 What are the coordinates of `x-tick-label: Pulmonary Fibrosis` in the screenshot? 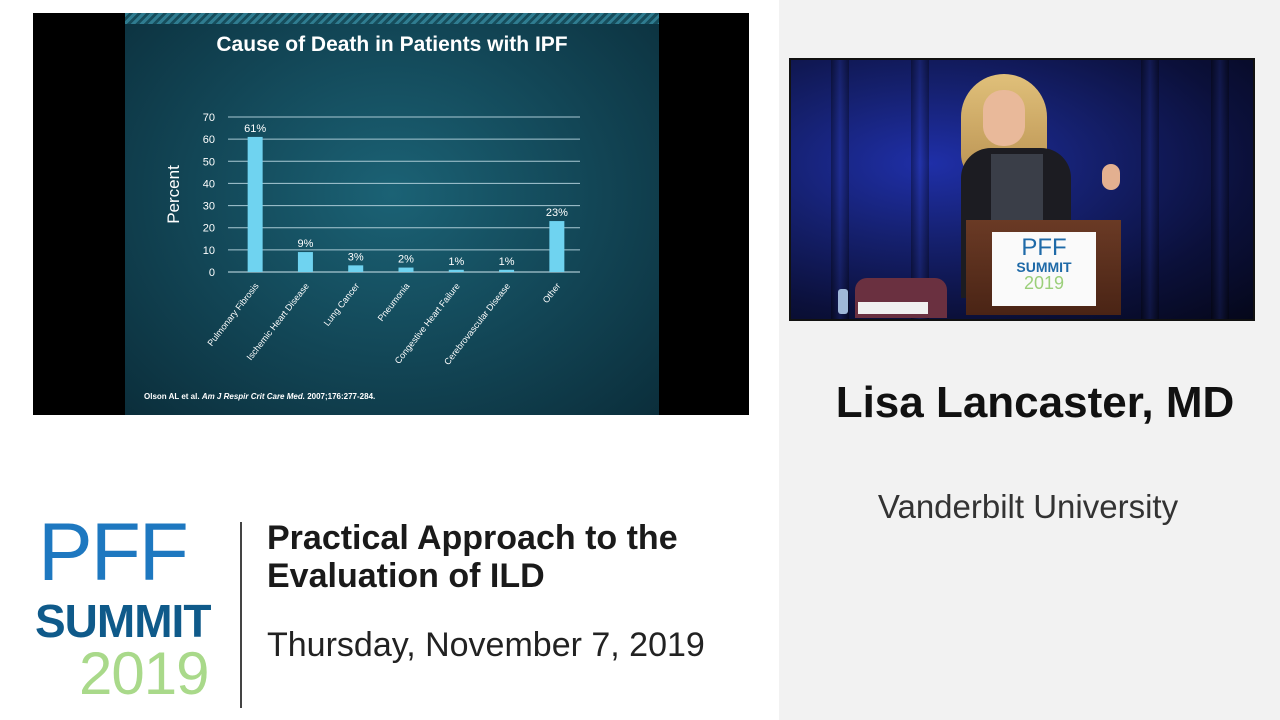 It's located at (233, 314).